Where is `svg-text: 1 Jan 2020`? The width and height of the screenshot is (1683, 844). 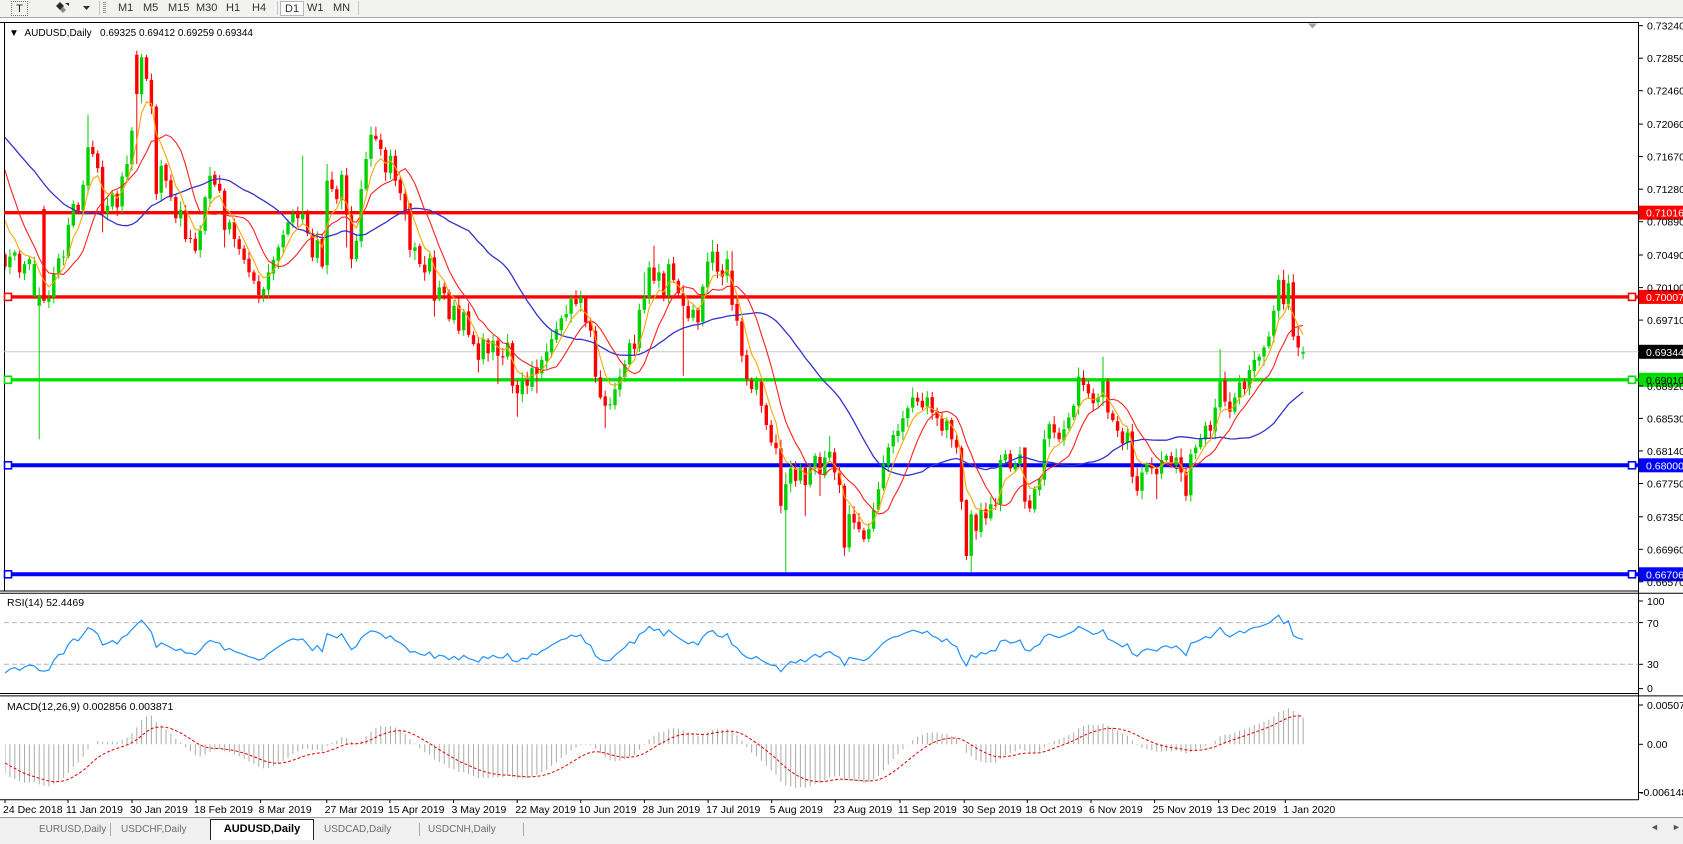 svg-text: 1 Jan 2020 is located at coordinates (1309, 810).